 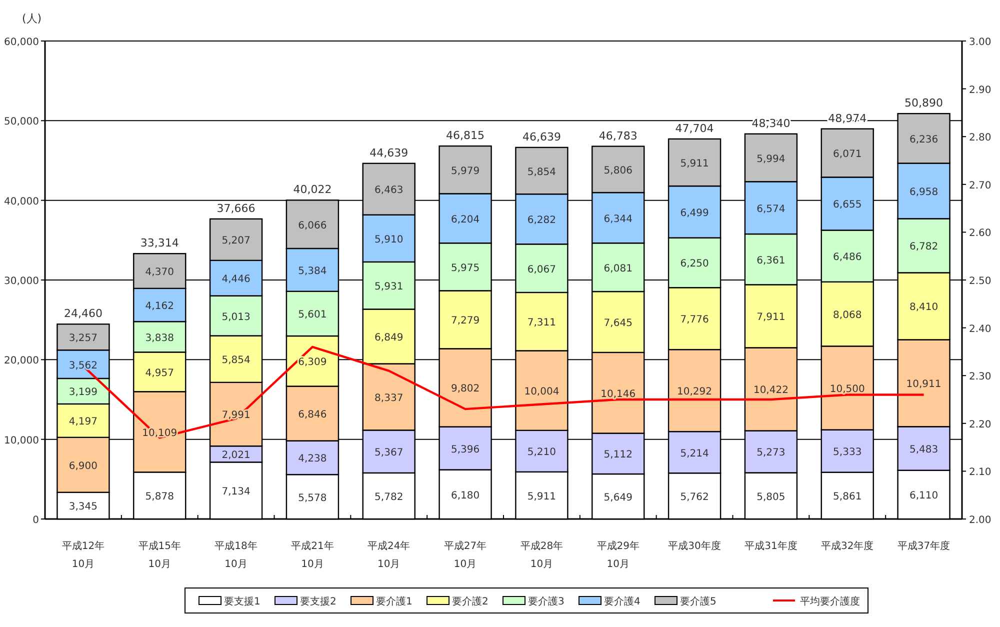 I want to click on data-label: 10,911, so click(x=924, y=384).